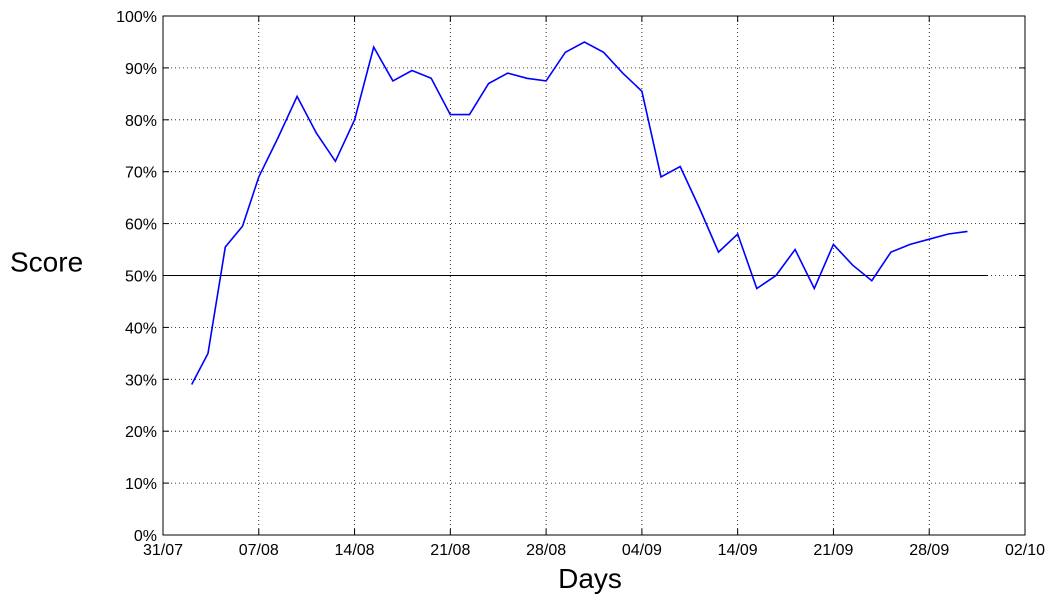 The width and height of the screenshot is (1057, 597). What do you see at coordinates (546, 550) in the screenshot?
I see `x-tick-label: 28/08` at bounding box center [546, 550].